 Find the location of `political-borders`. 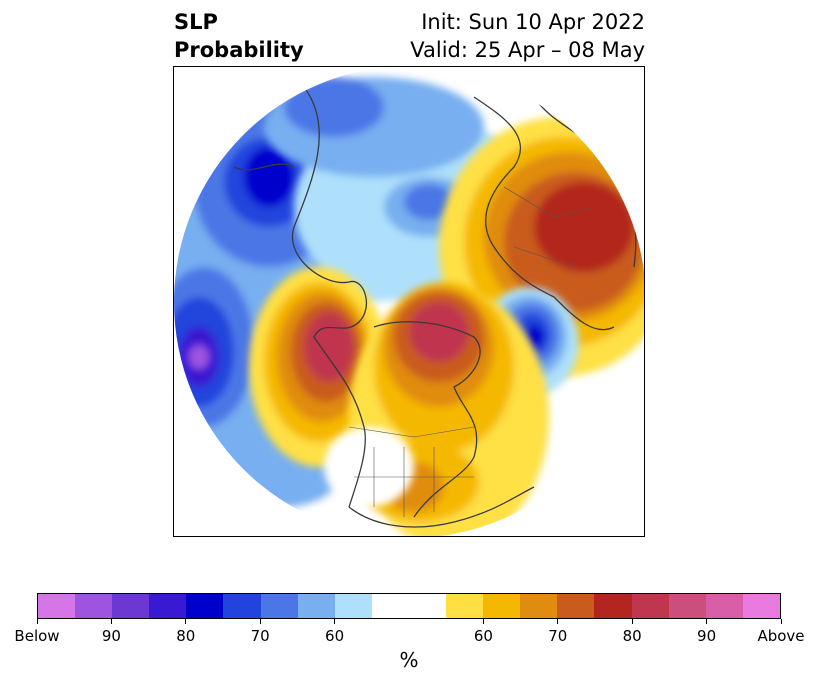

political-borders is located at coordinates (471, 351).